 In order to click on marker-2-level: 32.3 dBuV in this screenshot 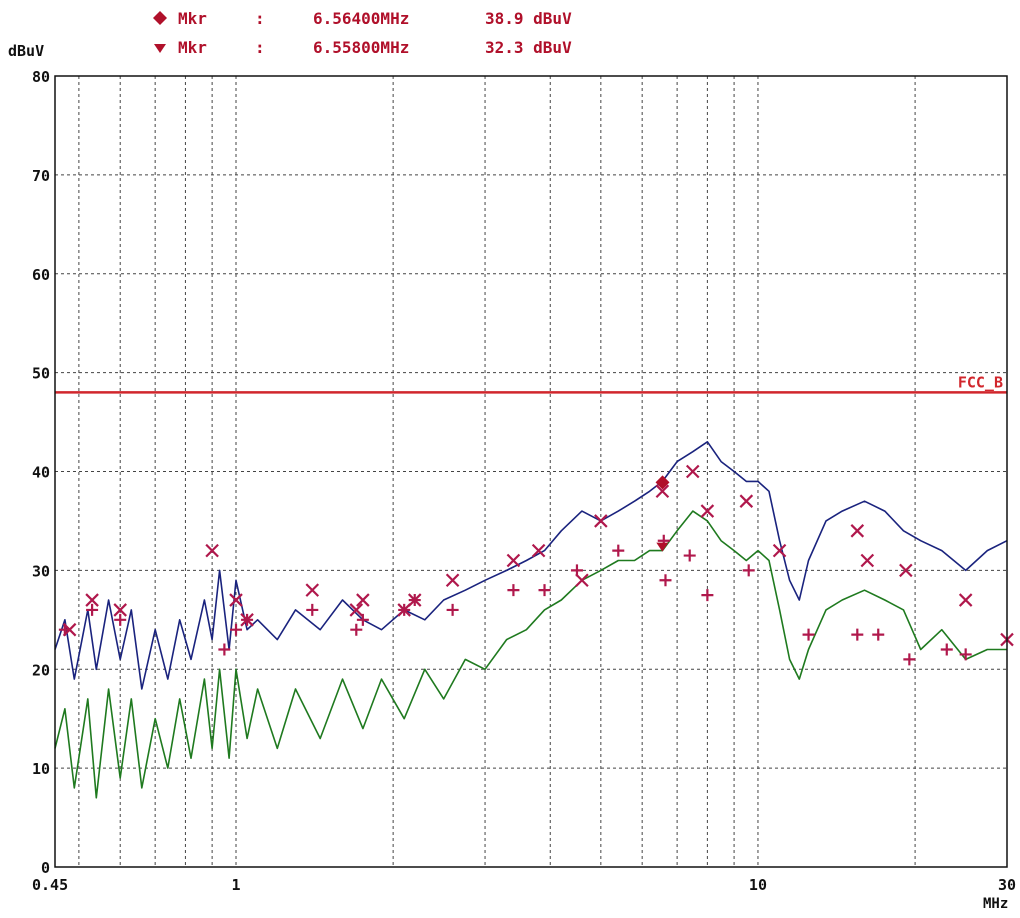, I will do `click(528, 47)`.